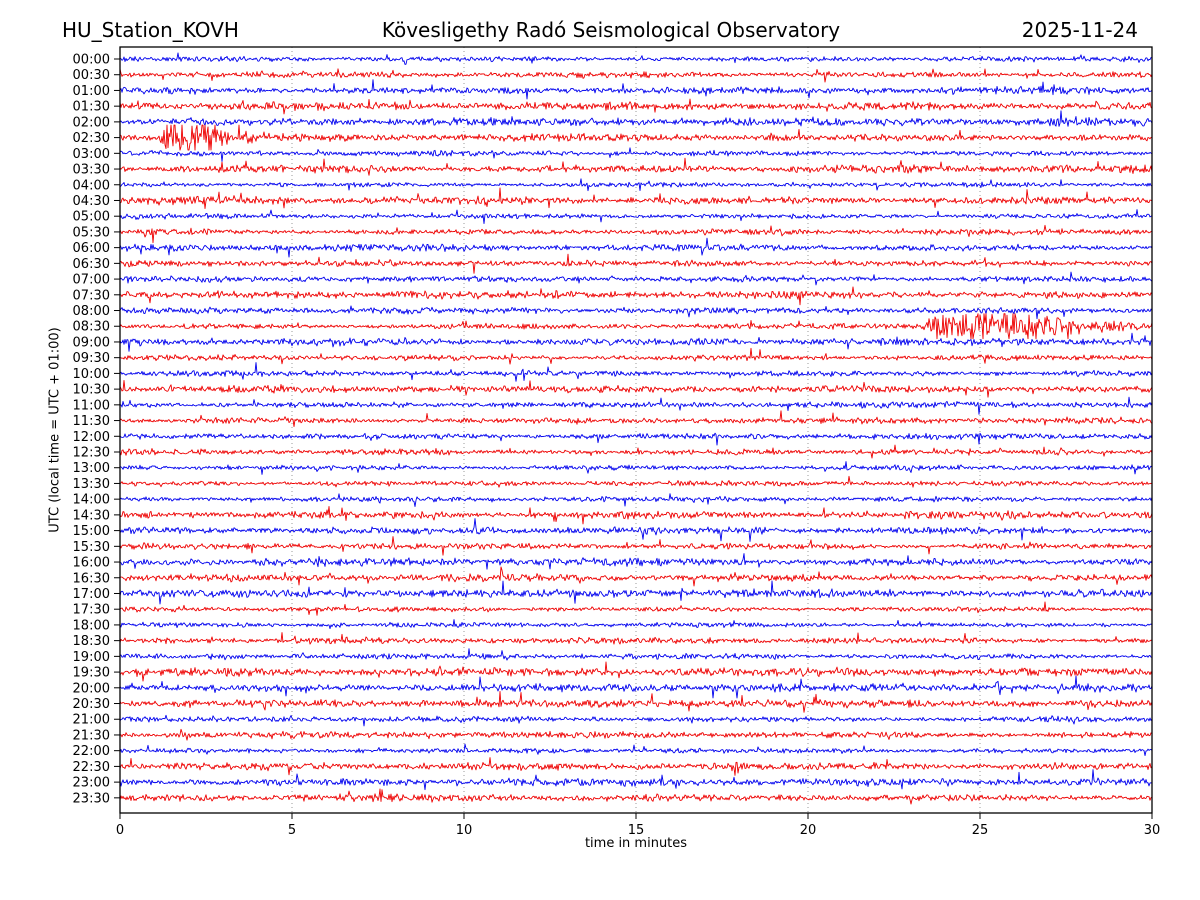 The width and height of the screenshot is (1200, 900). Describe the element at coordinates (91, 217) in the screenshot. I see `y-tick-label-05:00: 05:00` at that location.